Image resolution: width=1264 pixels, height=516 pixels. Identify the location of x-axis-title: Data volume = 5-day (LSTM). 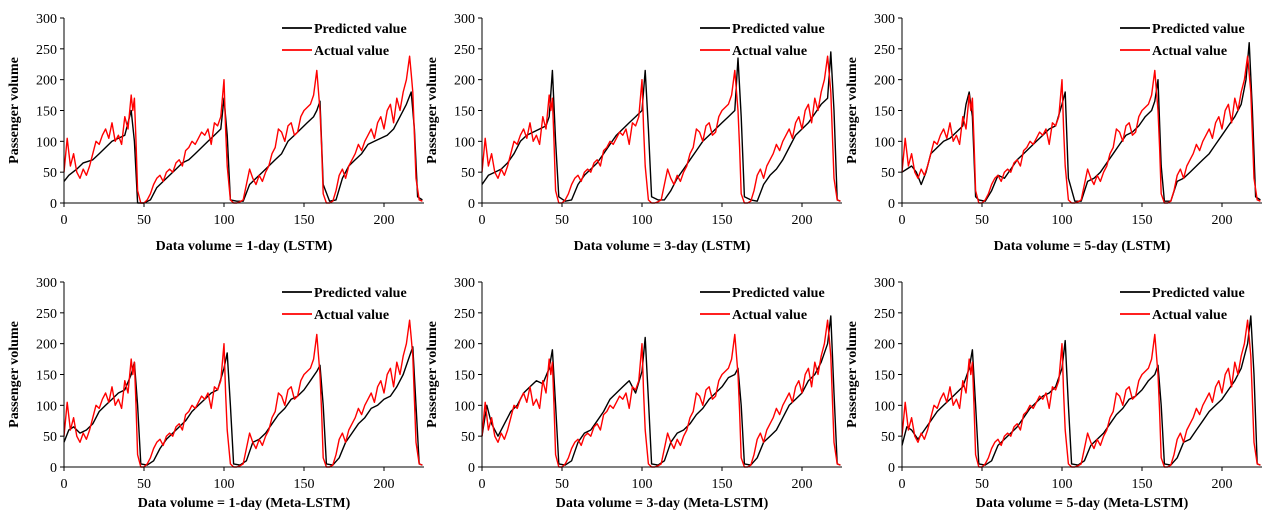
(1082, 246).